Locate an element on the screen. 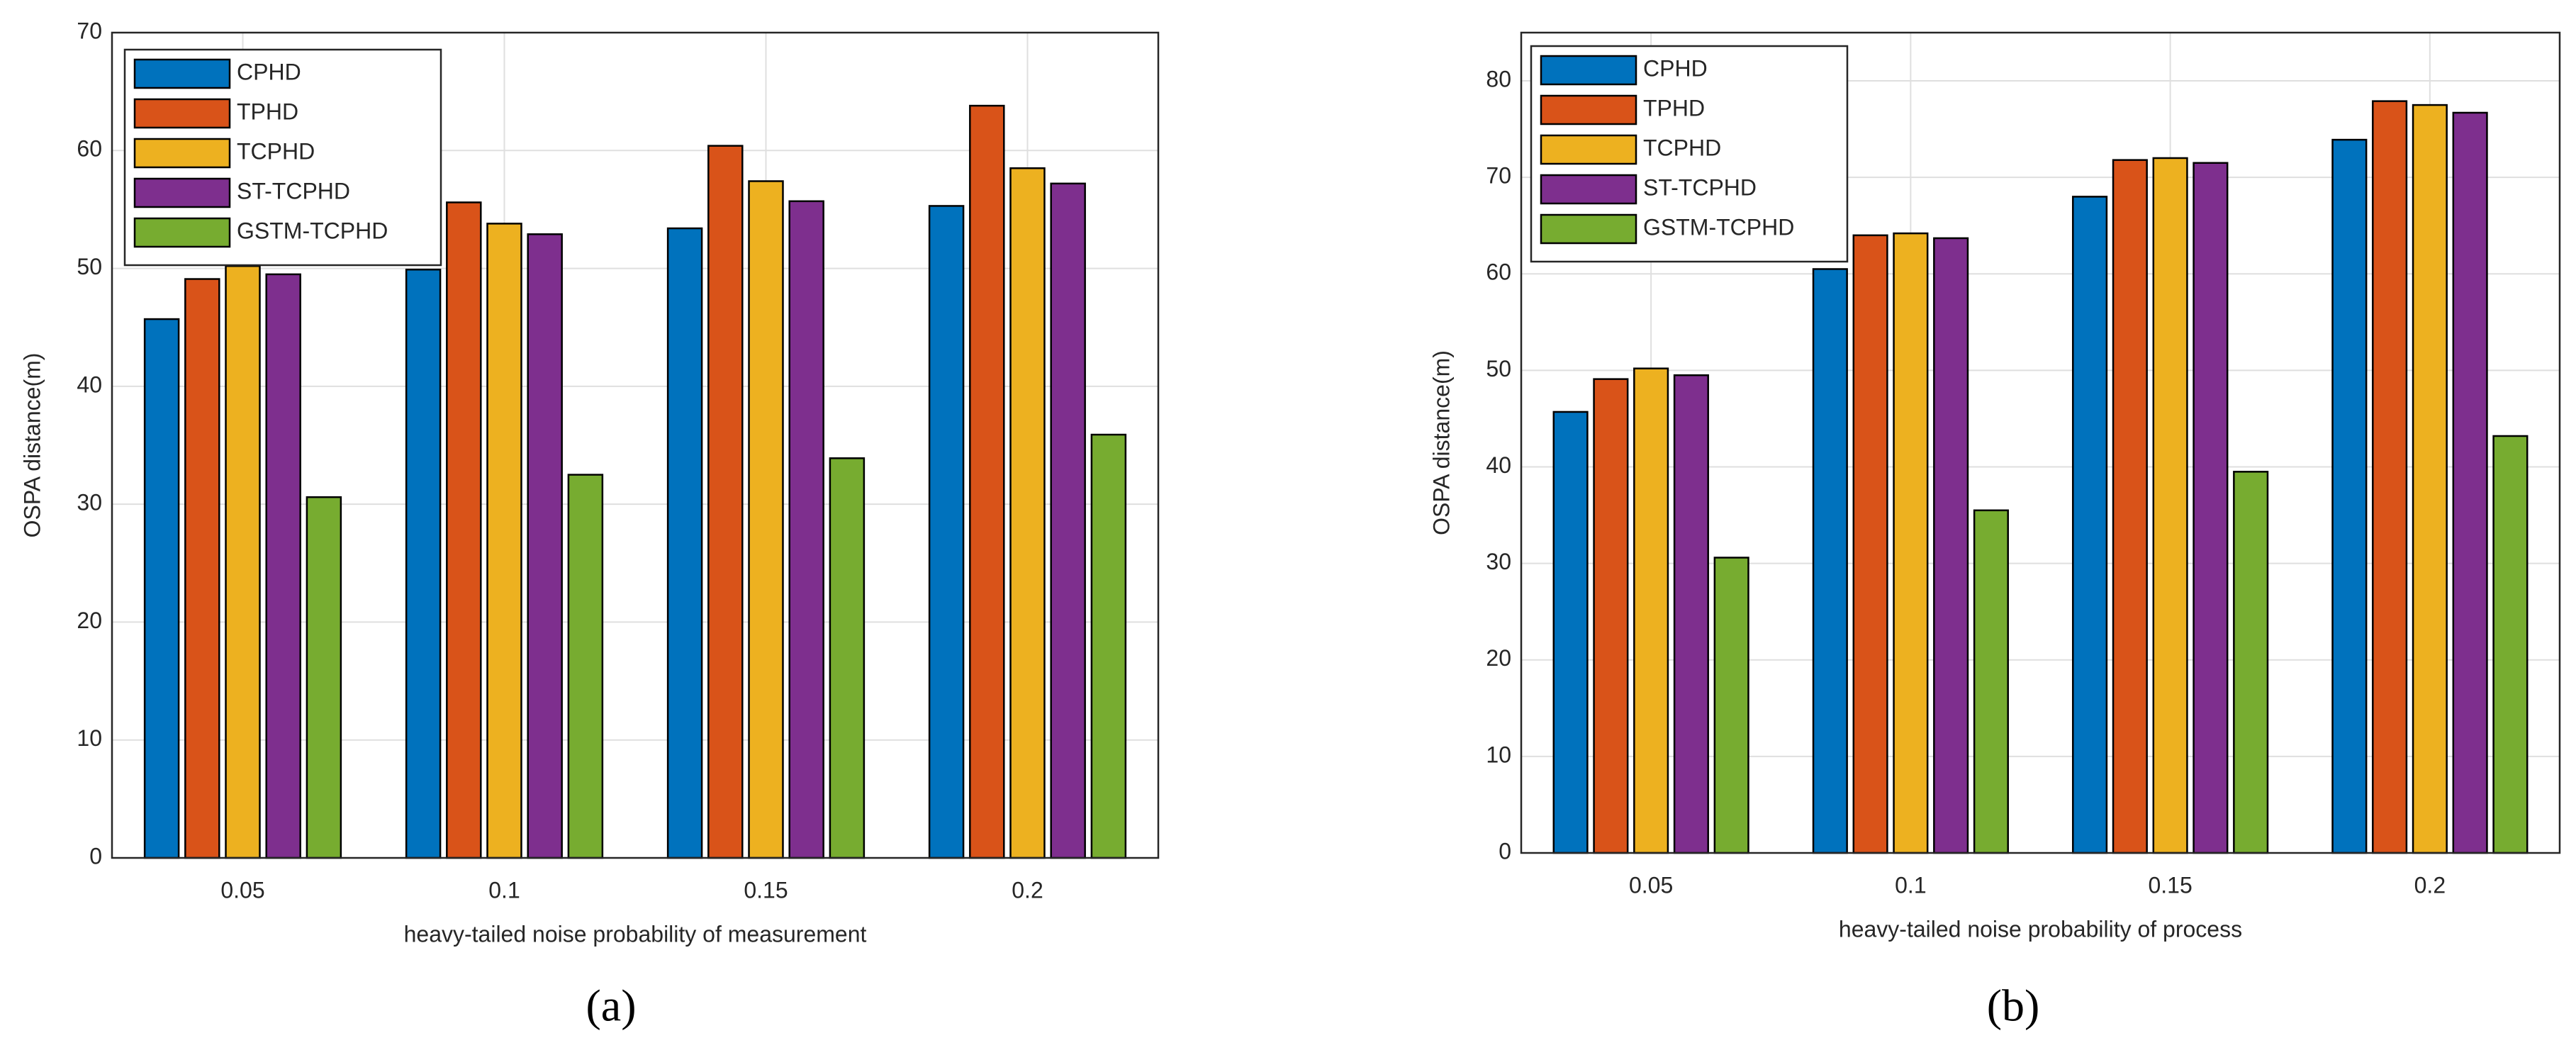 The height and width of the screenshot is (1055, 2576). caption: (a) is located at coordinates (611, 1006).